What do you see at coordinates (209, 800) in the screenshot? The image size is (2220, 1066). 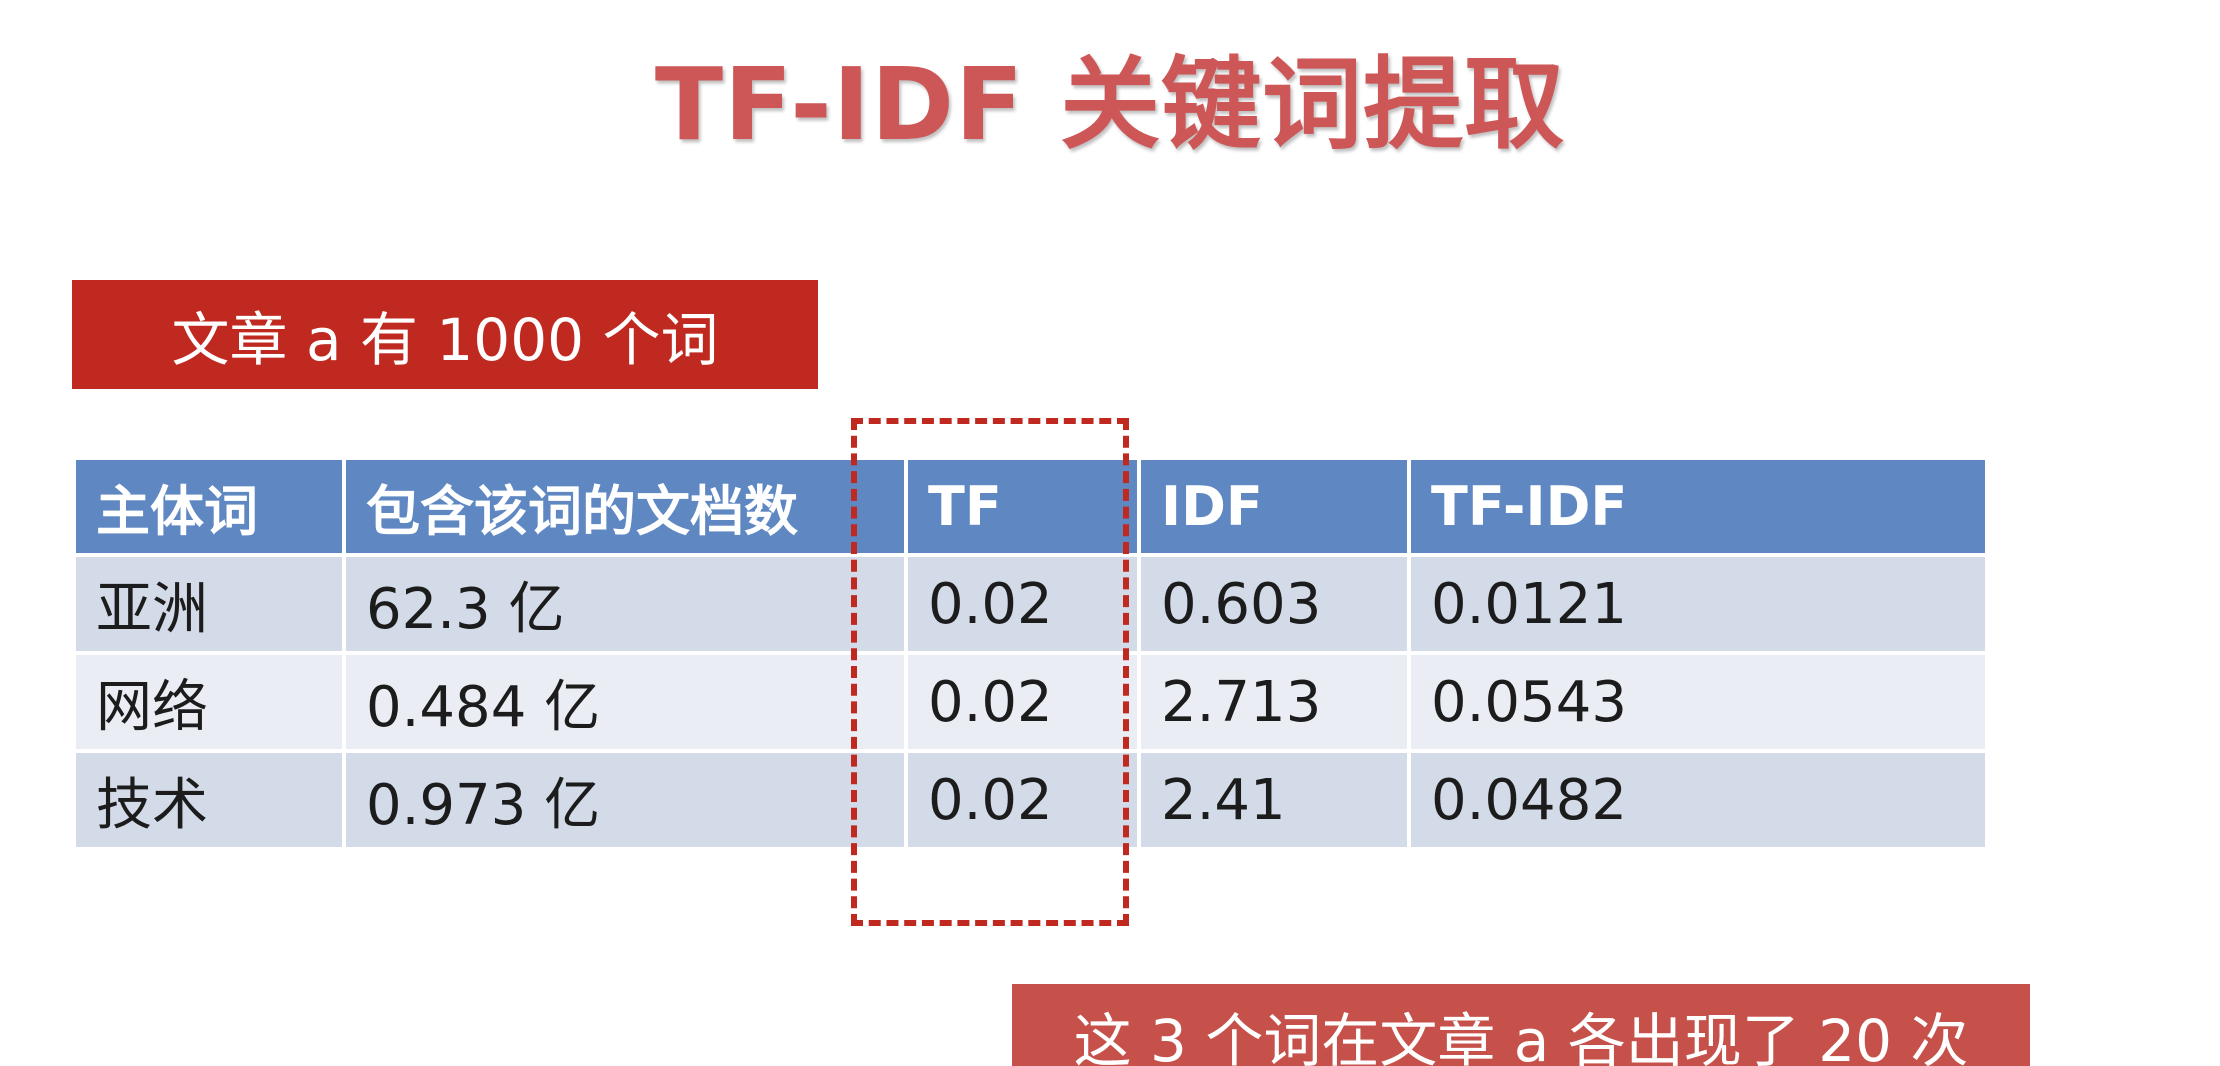 I see `cell-keyword: 技术` at bounding box center [209, 800].